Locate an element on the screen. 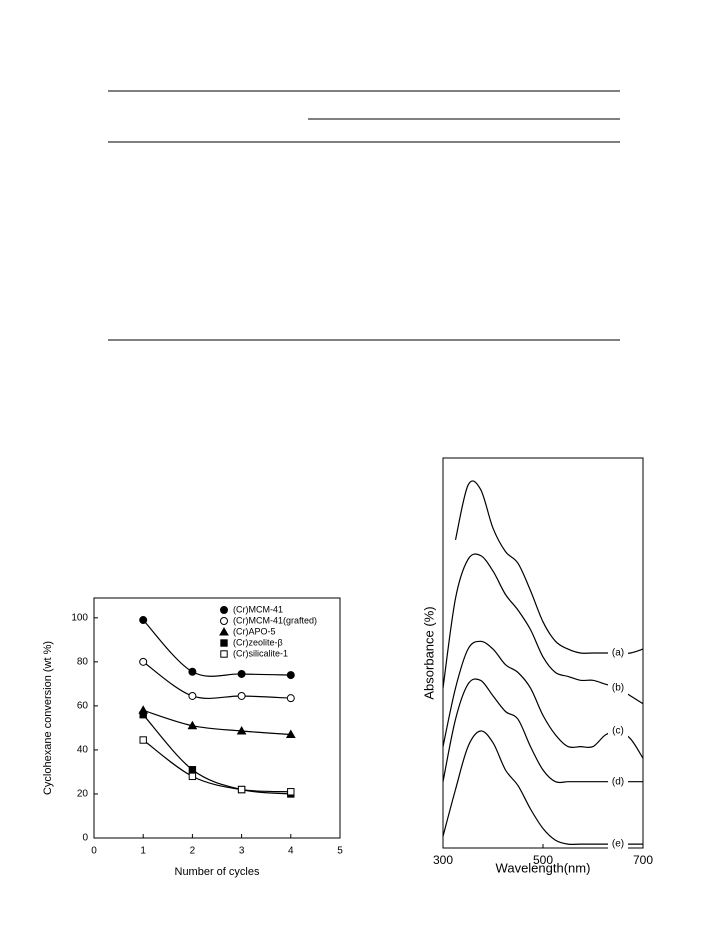  y-tick-label: 80 is located at coordinates (83, 661).